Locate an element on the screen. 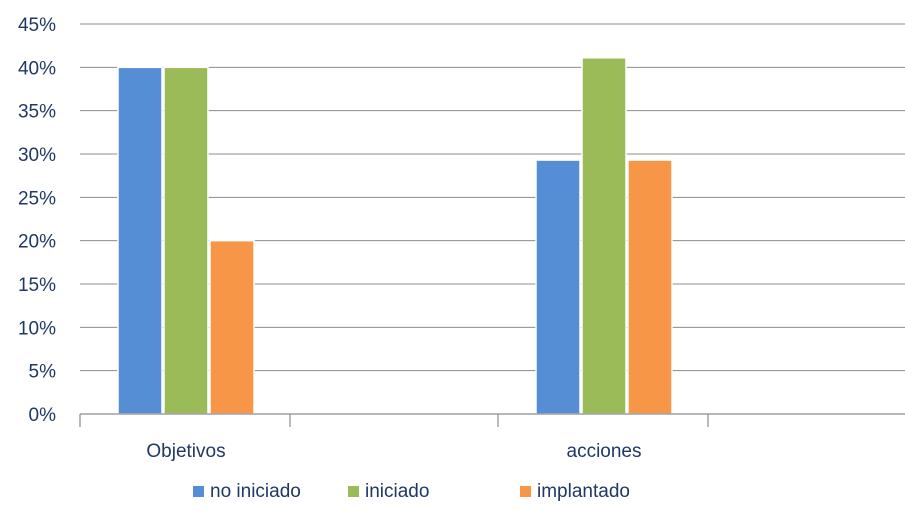 This screenshot has width=905, height=511. bar-no-iniciado-objetivos is located at coordinates (140, 240).